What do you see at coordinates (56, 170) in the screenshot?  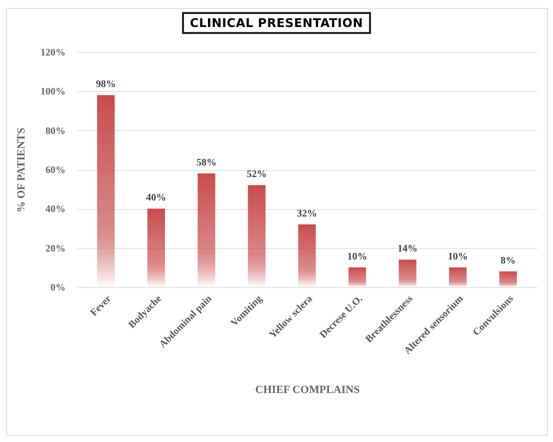 I see `y-tick-label: 60%` at bounding box center [56, 170].